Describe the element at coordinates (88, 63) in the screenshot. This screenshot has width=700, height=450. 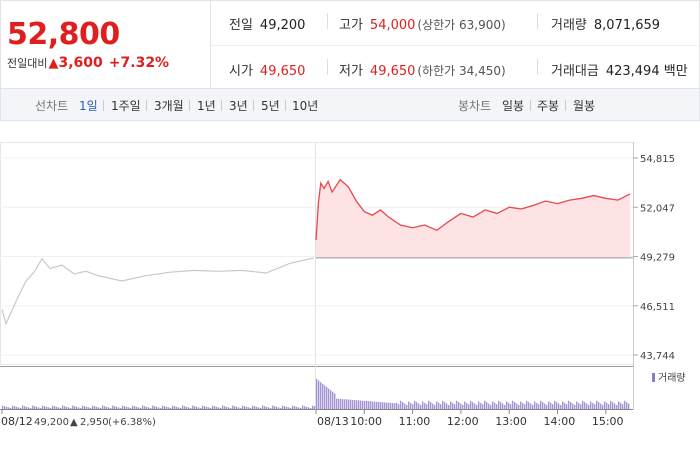
I see `price-change: 전일대비▲3,600 +7.32%` at that location.